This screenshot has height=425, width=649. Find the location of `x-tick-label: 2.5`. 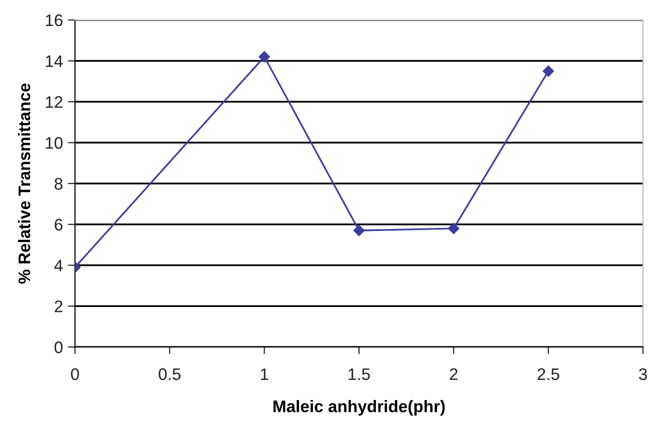

x-tick-label: 2.5 is located at coordinates (549, 374).